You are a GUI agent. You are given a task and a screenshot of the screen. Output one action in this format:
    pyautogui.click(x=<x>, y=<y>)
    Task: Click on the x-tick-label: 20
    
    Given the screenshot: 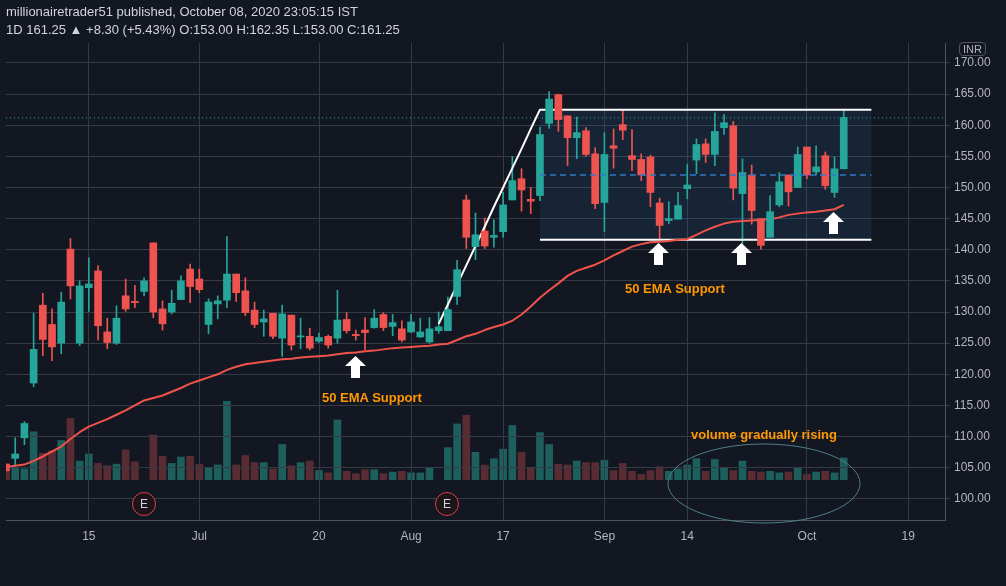 What is the action you would take?
    pyautogui.click(x=319, y=535)
    